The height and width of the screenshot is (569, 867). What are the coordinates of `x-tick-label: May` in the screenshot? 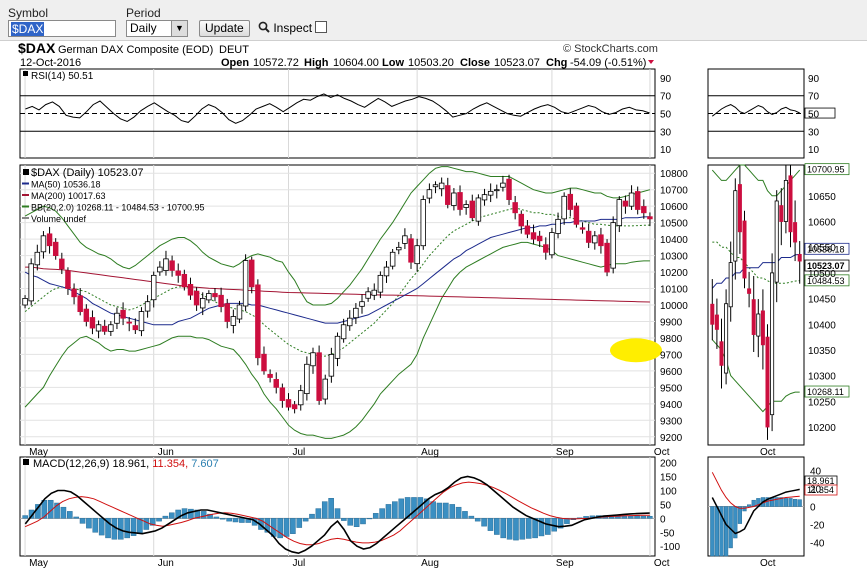 It's located at (38, 452).